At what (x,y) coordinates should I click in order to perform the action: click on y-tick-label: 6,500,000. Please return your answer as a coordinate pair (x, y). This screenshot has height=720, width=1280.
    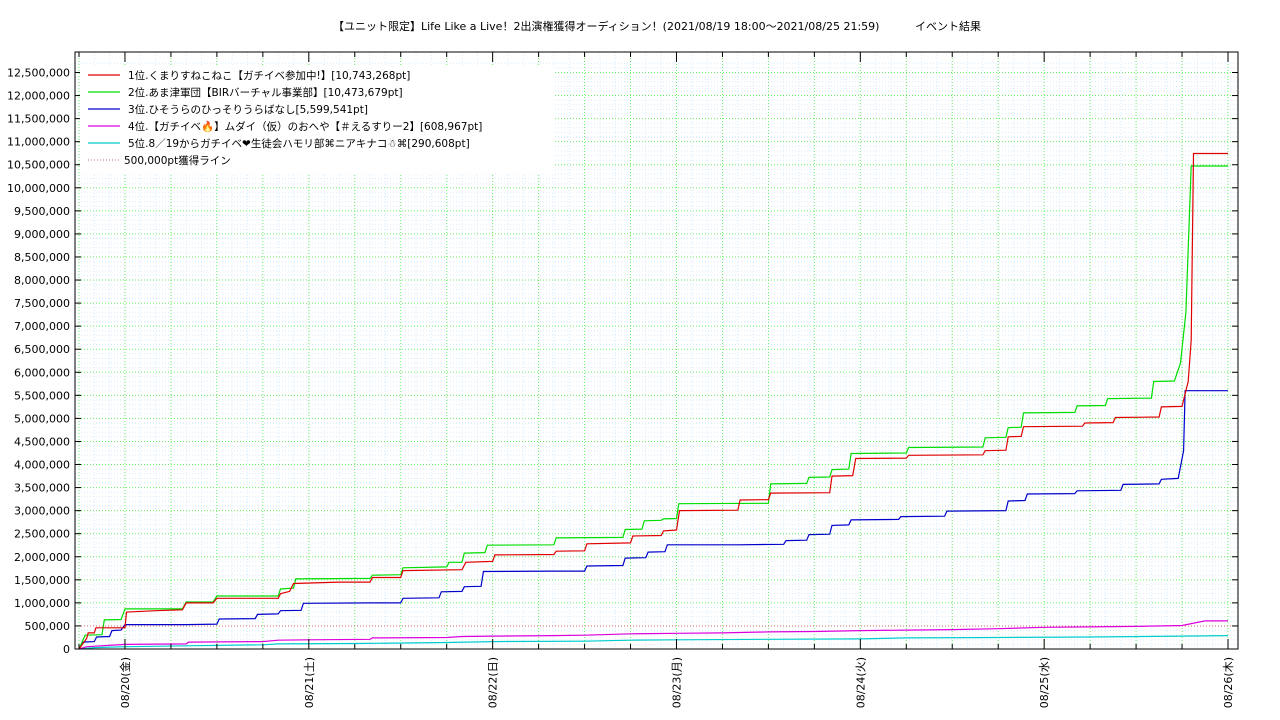
    Looking at the image, I should click on (42, 349).